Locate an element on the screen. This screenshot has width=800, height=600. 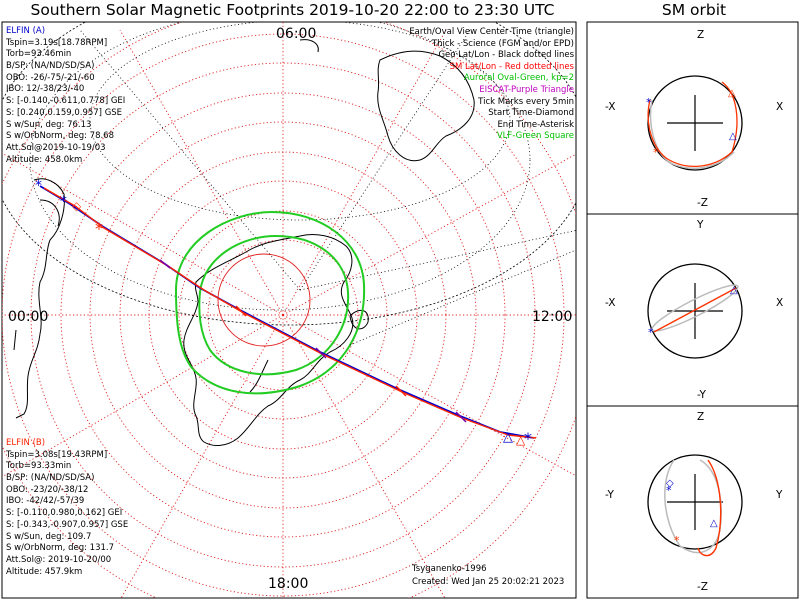
sm1-right: X is located at coordinates (779, 107).